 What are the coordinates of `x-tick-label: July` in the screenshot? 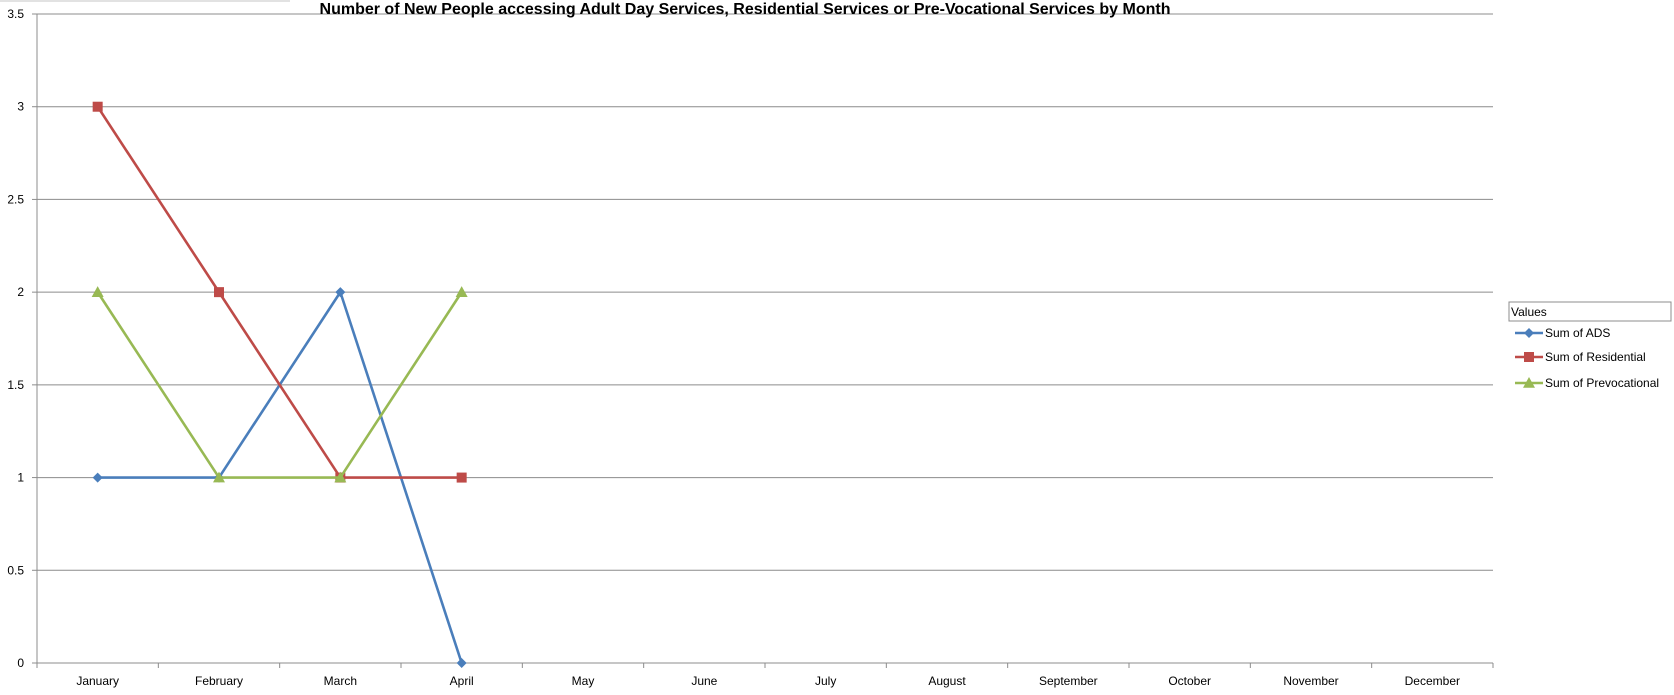 It's located at (825, 681).